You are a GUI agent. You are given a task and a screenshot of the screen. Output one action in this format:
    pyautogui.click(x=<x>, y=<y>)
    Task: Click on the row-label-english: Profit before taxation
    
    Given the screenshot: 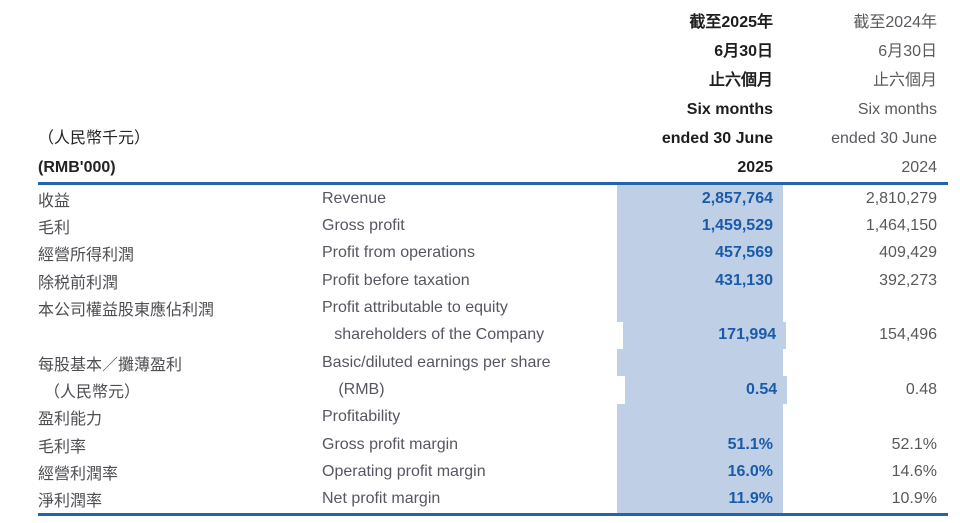 What is the action you would take?
    pyautogui.click(x=396, y=280)
    